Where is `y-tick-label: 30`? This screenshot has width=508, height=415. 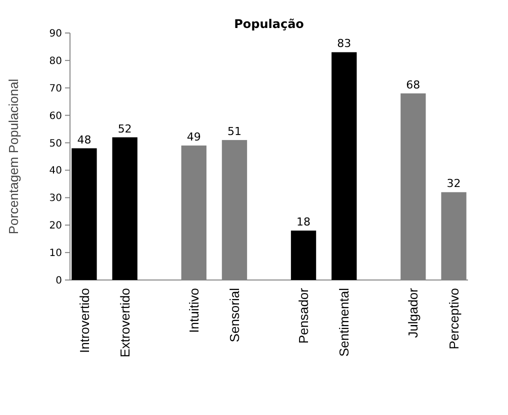 y-tick-label: 30 is located at coordinates (55, 198).